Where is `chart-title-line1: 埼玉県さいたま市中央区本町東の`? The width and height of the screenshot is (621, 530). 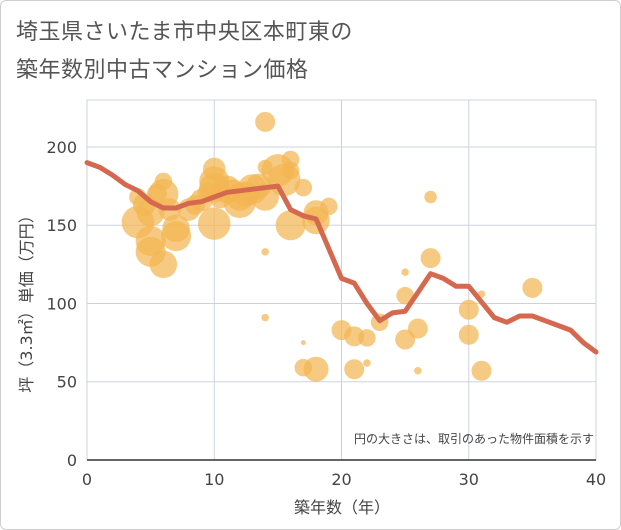 chart-title-line1: 埼玉県さいたま市中央区本町東の is located at coordinates (184, 32).